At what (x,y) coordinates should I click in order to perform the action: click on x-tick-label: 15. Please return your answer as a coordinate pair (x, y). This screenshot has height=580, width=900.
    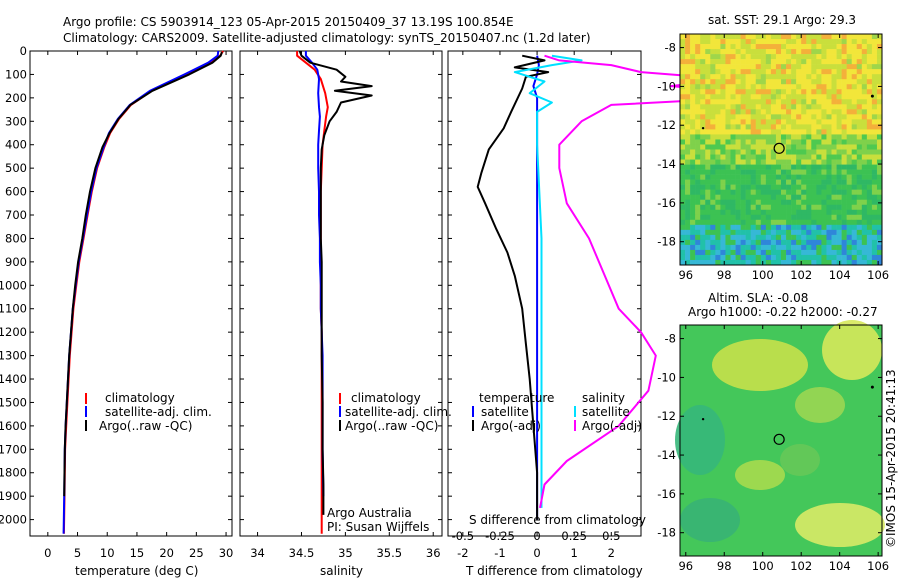
    Looking at the image, I should click on (137, 553).